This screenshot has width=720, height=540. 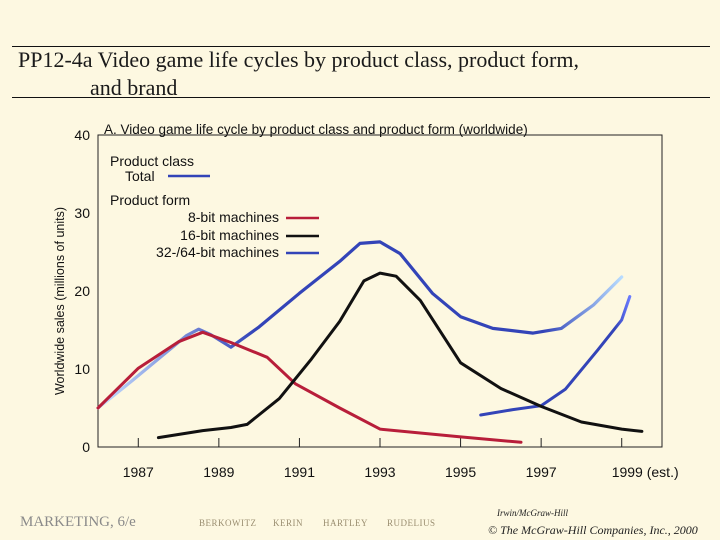 What do you see at coordinates (150, 200) in the screenshot?
I see `legend-form-heading: Product form` at bounding box center [150, 200].